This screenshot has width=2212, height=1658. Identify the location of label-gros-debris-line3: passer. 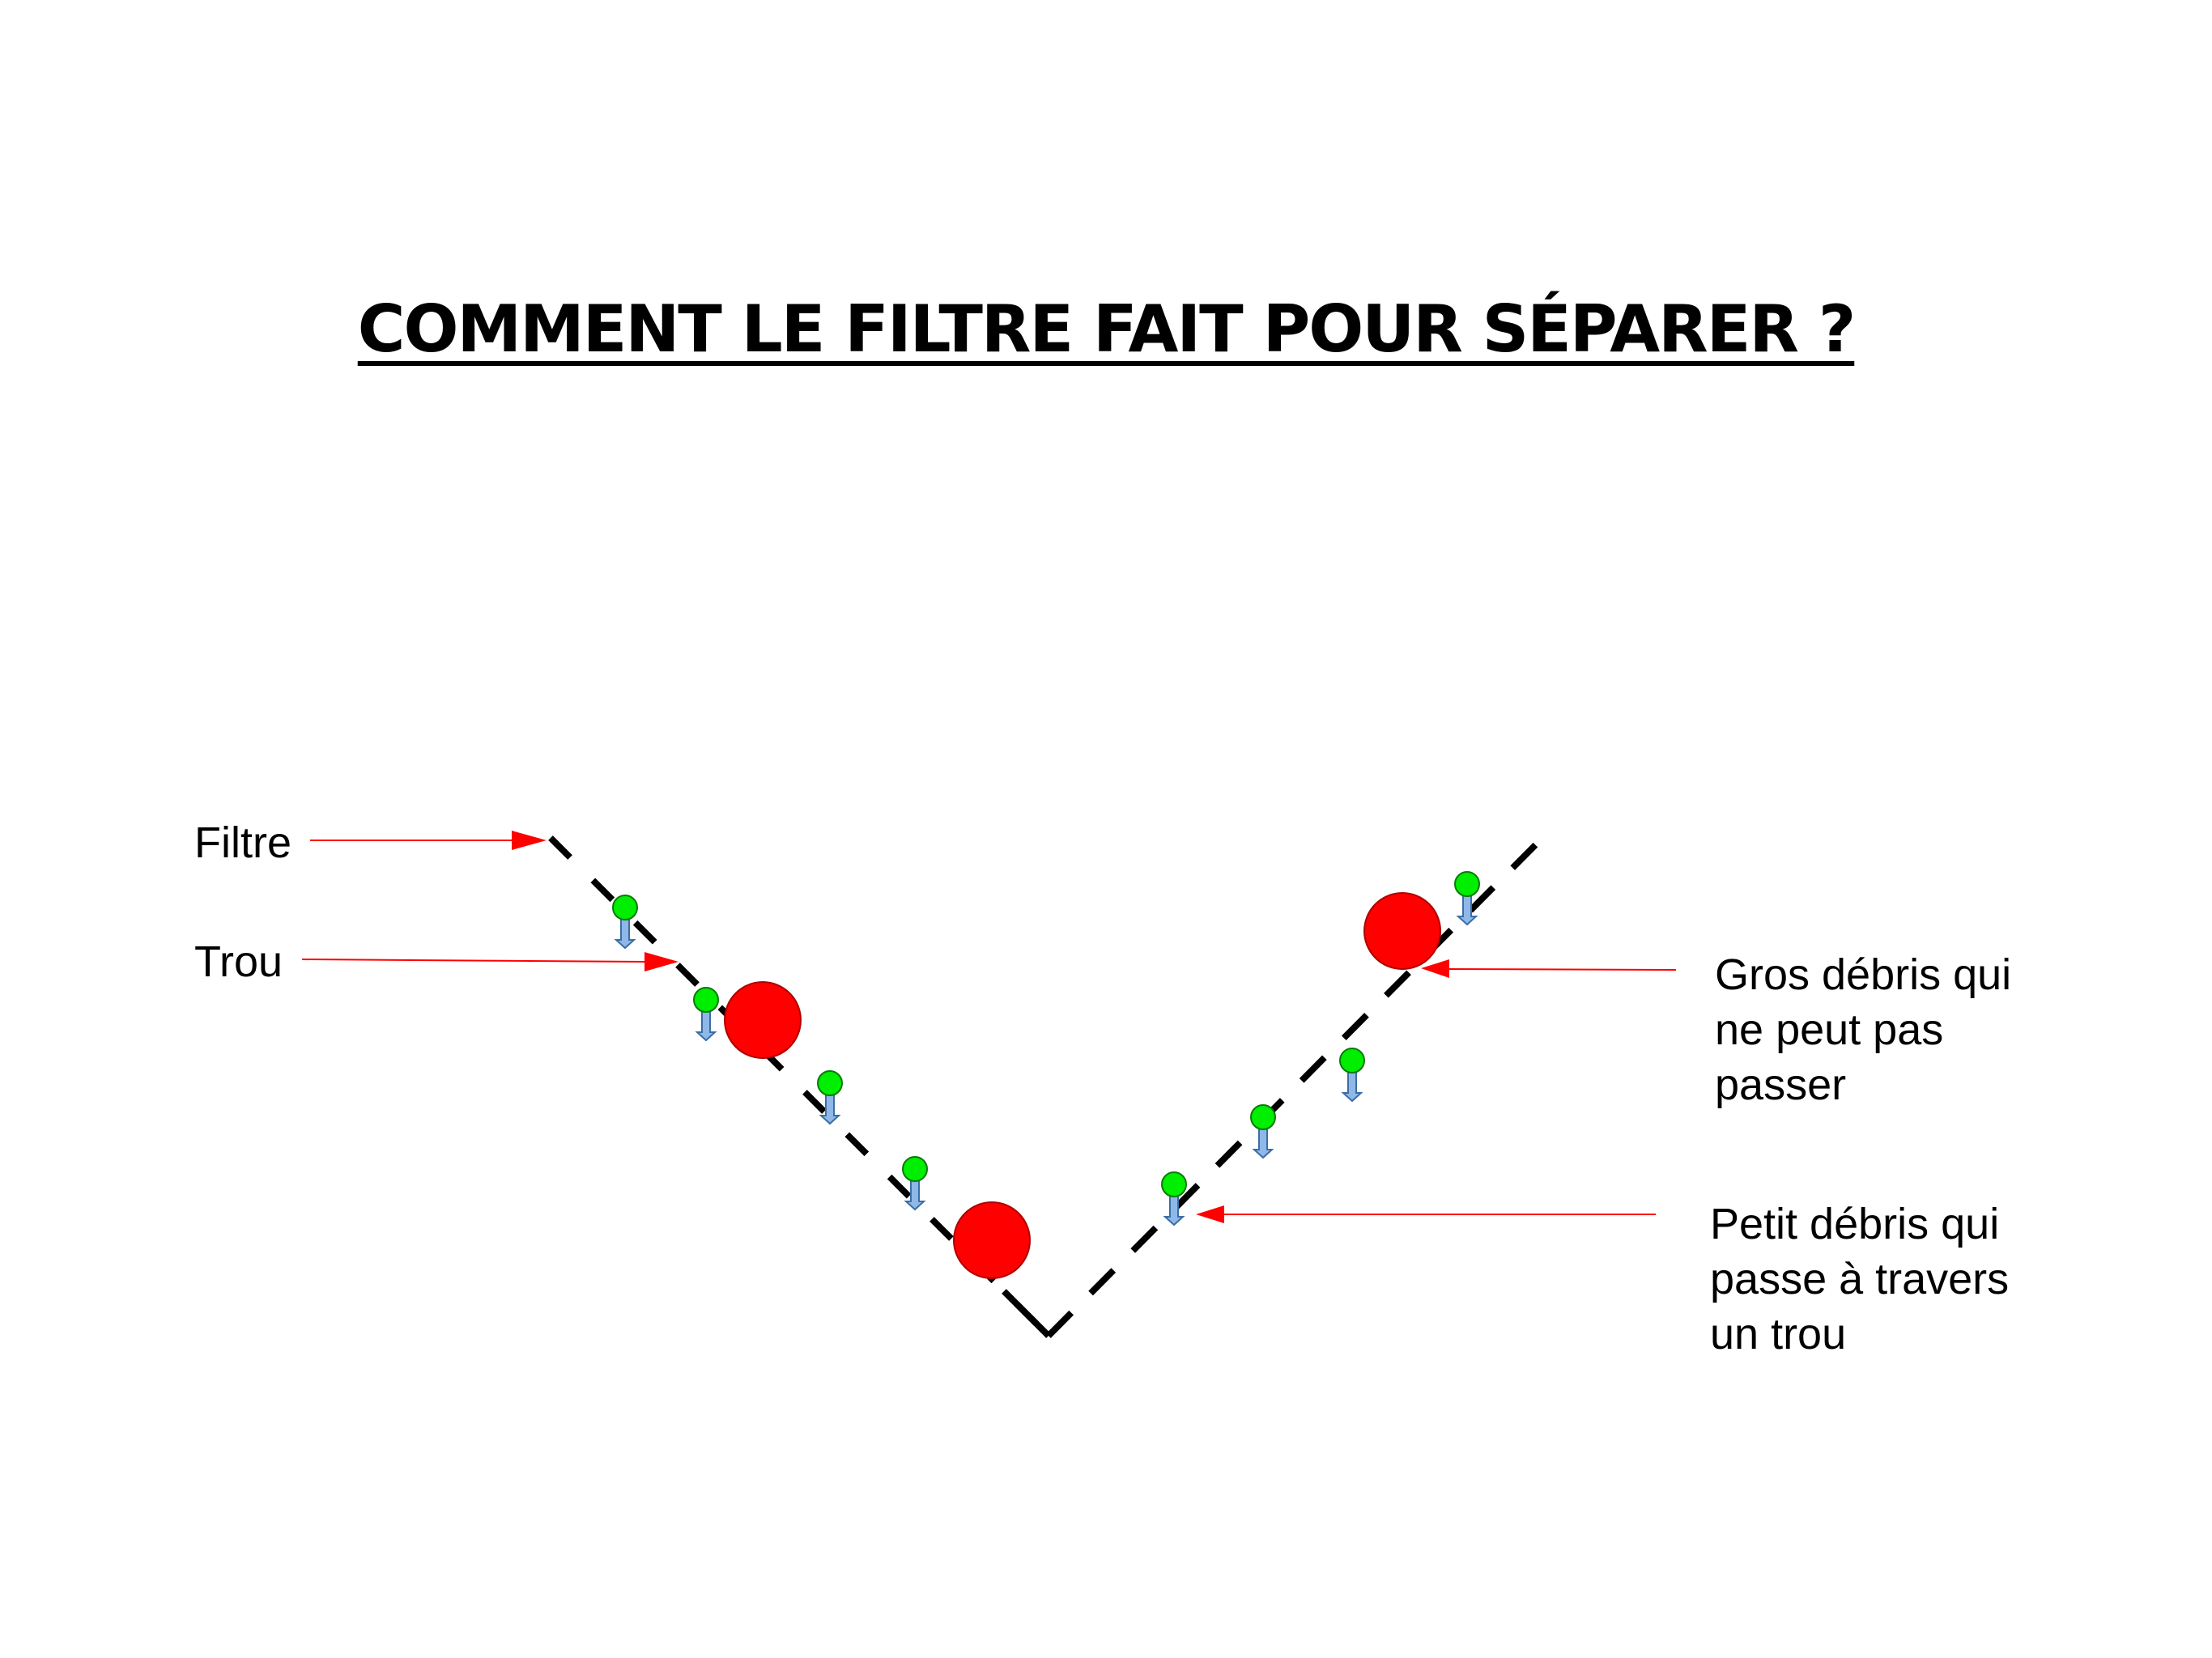
(1780, 1085).